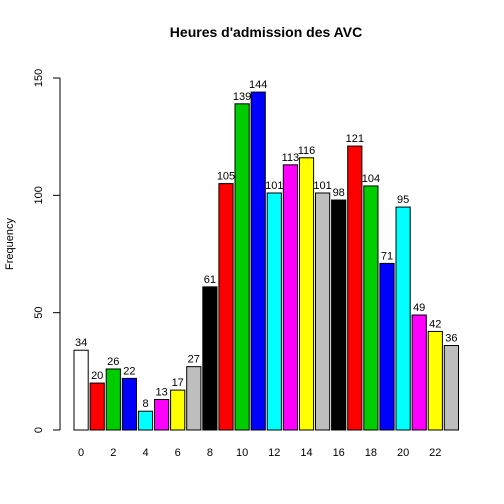 This screenshot has width=504, height=504. I want to click on x-tick-label: 10, so click(242, 453).